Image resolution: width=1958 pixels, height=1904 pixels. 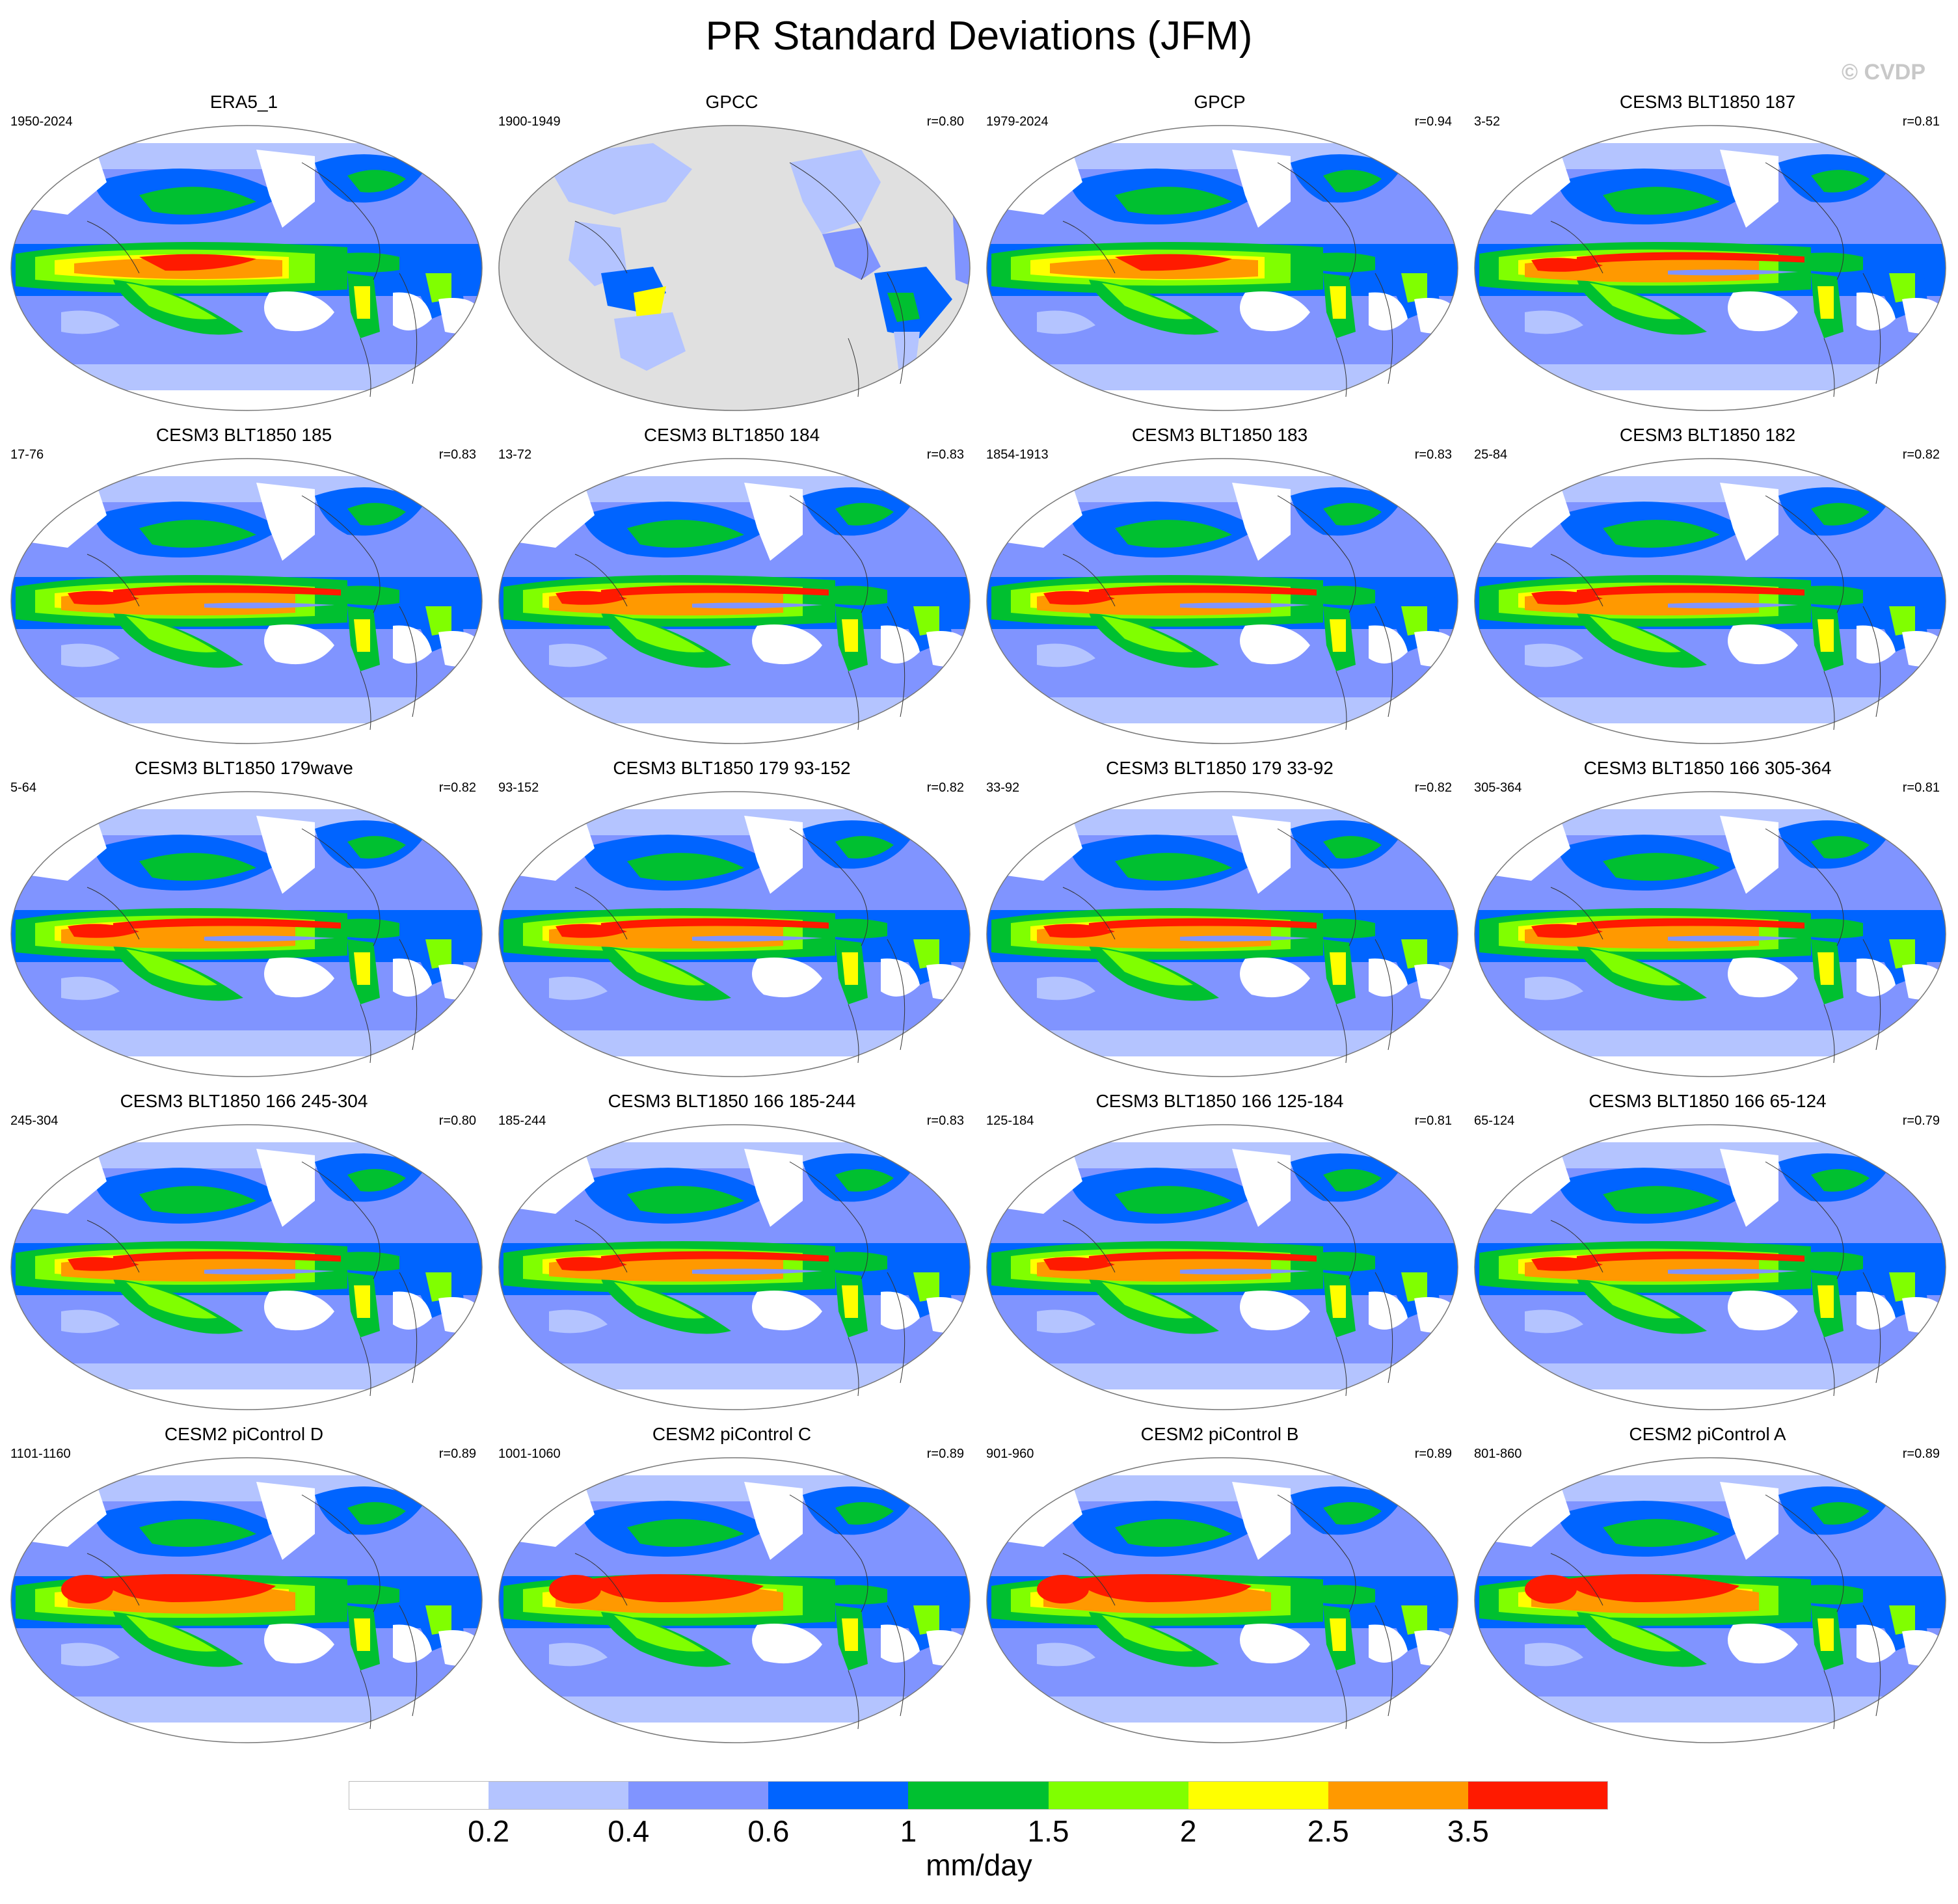 I want to click on panel-title: CESM3 BLT1850 166 185-244, so click(x=732, y=1101).